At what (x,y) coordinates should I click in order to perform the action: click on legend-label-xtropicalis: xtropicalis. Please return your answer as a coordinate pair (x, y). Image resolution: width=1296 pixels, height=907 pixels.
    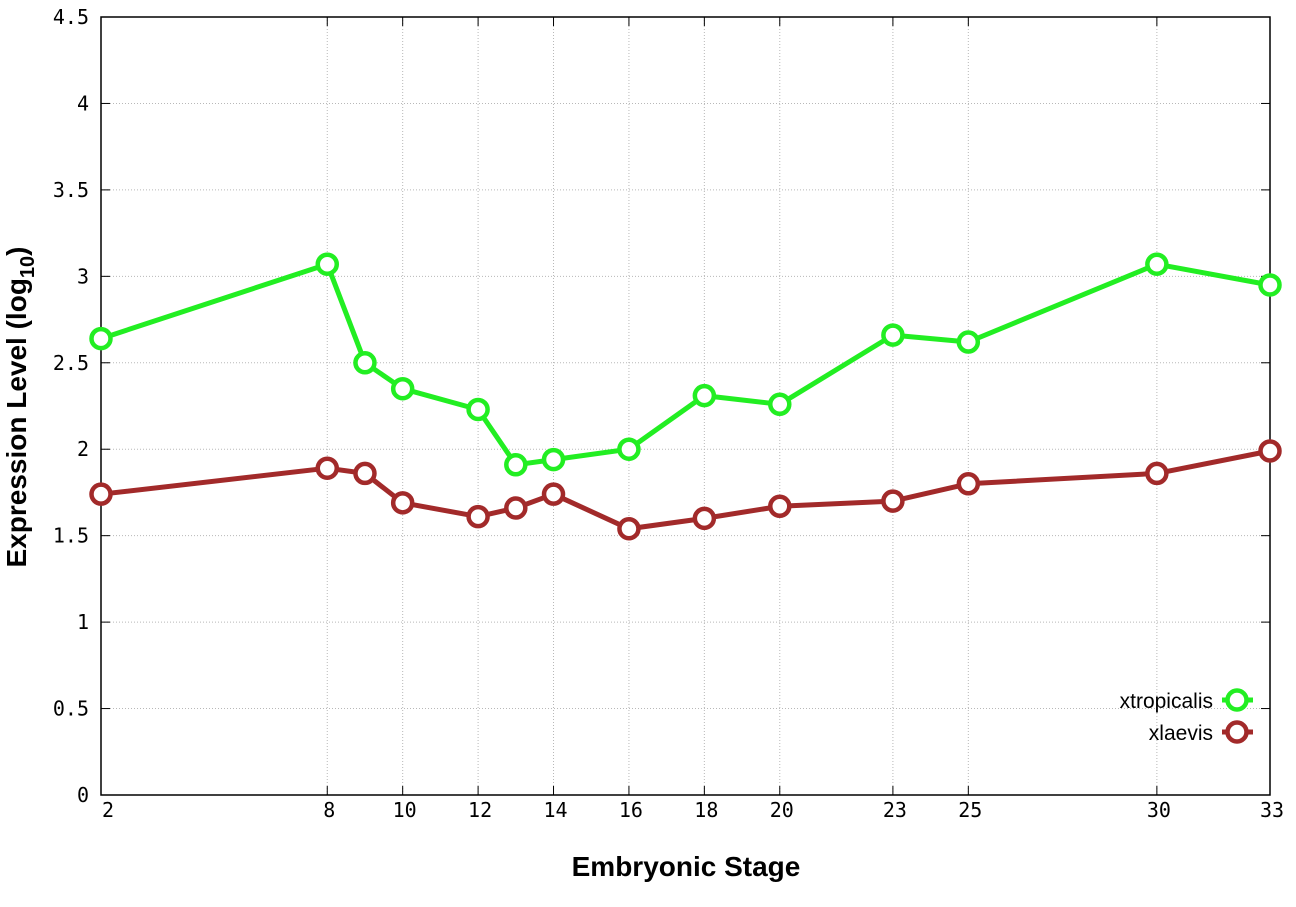
    Looking at the image, I should click on (1166, 701).